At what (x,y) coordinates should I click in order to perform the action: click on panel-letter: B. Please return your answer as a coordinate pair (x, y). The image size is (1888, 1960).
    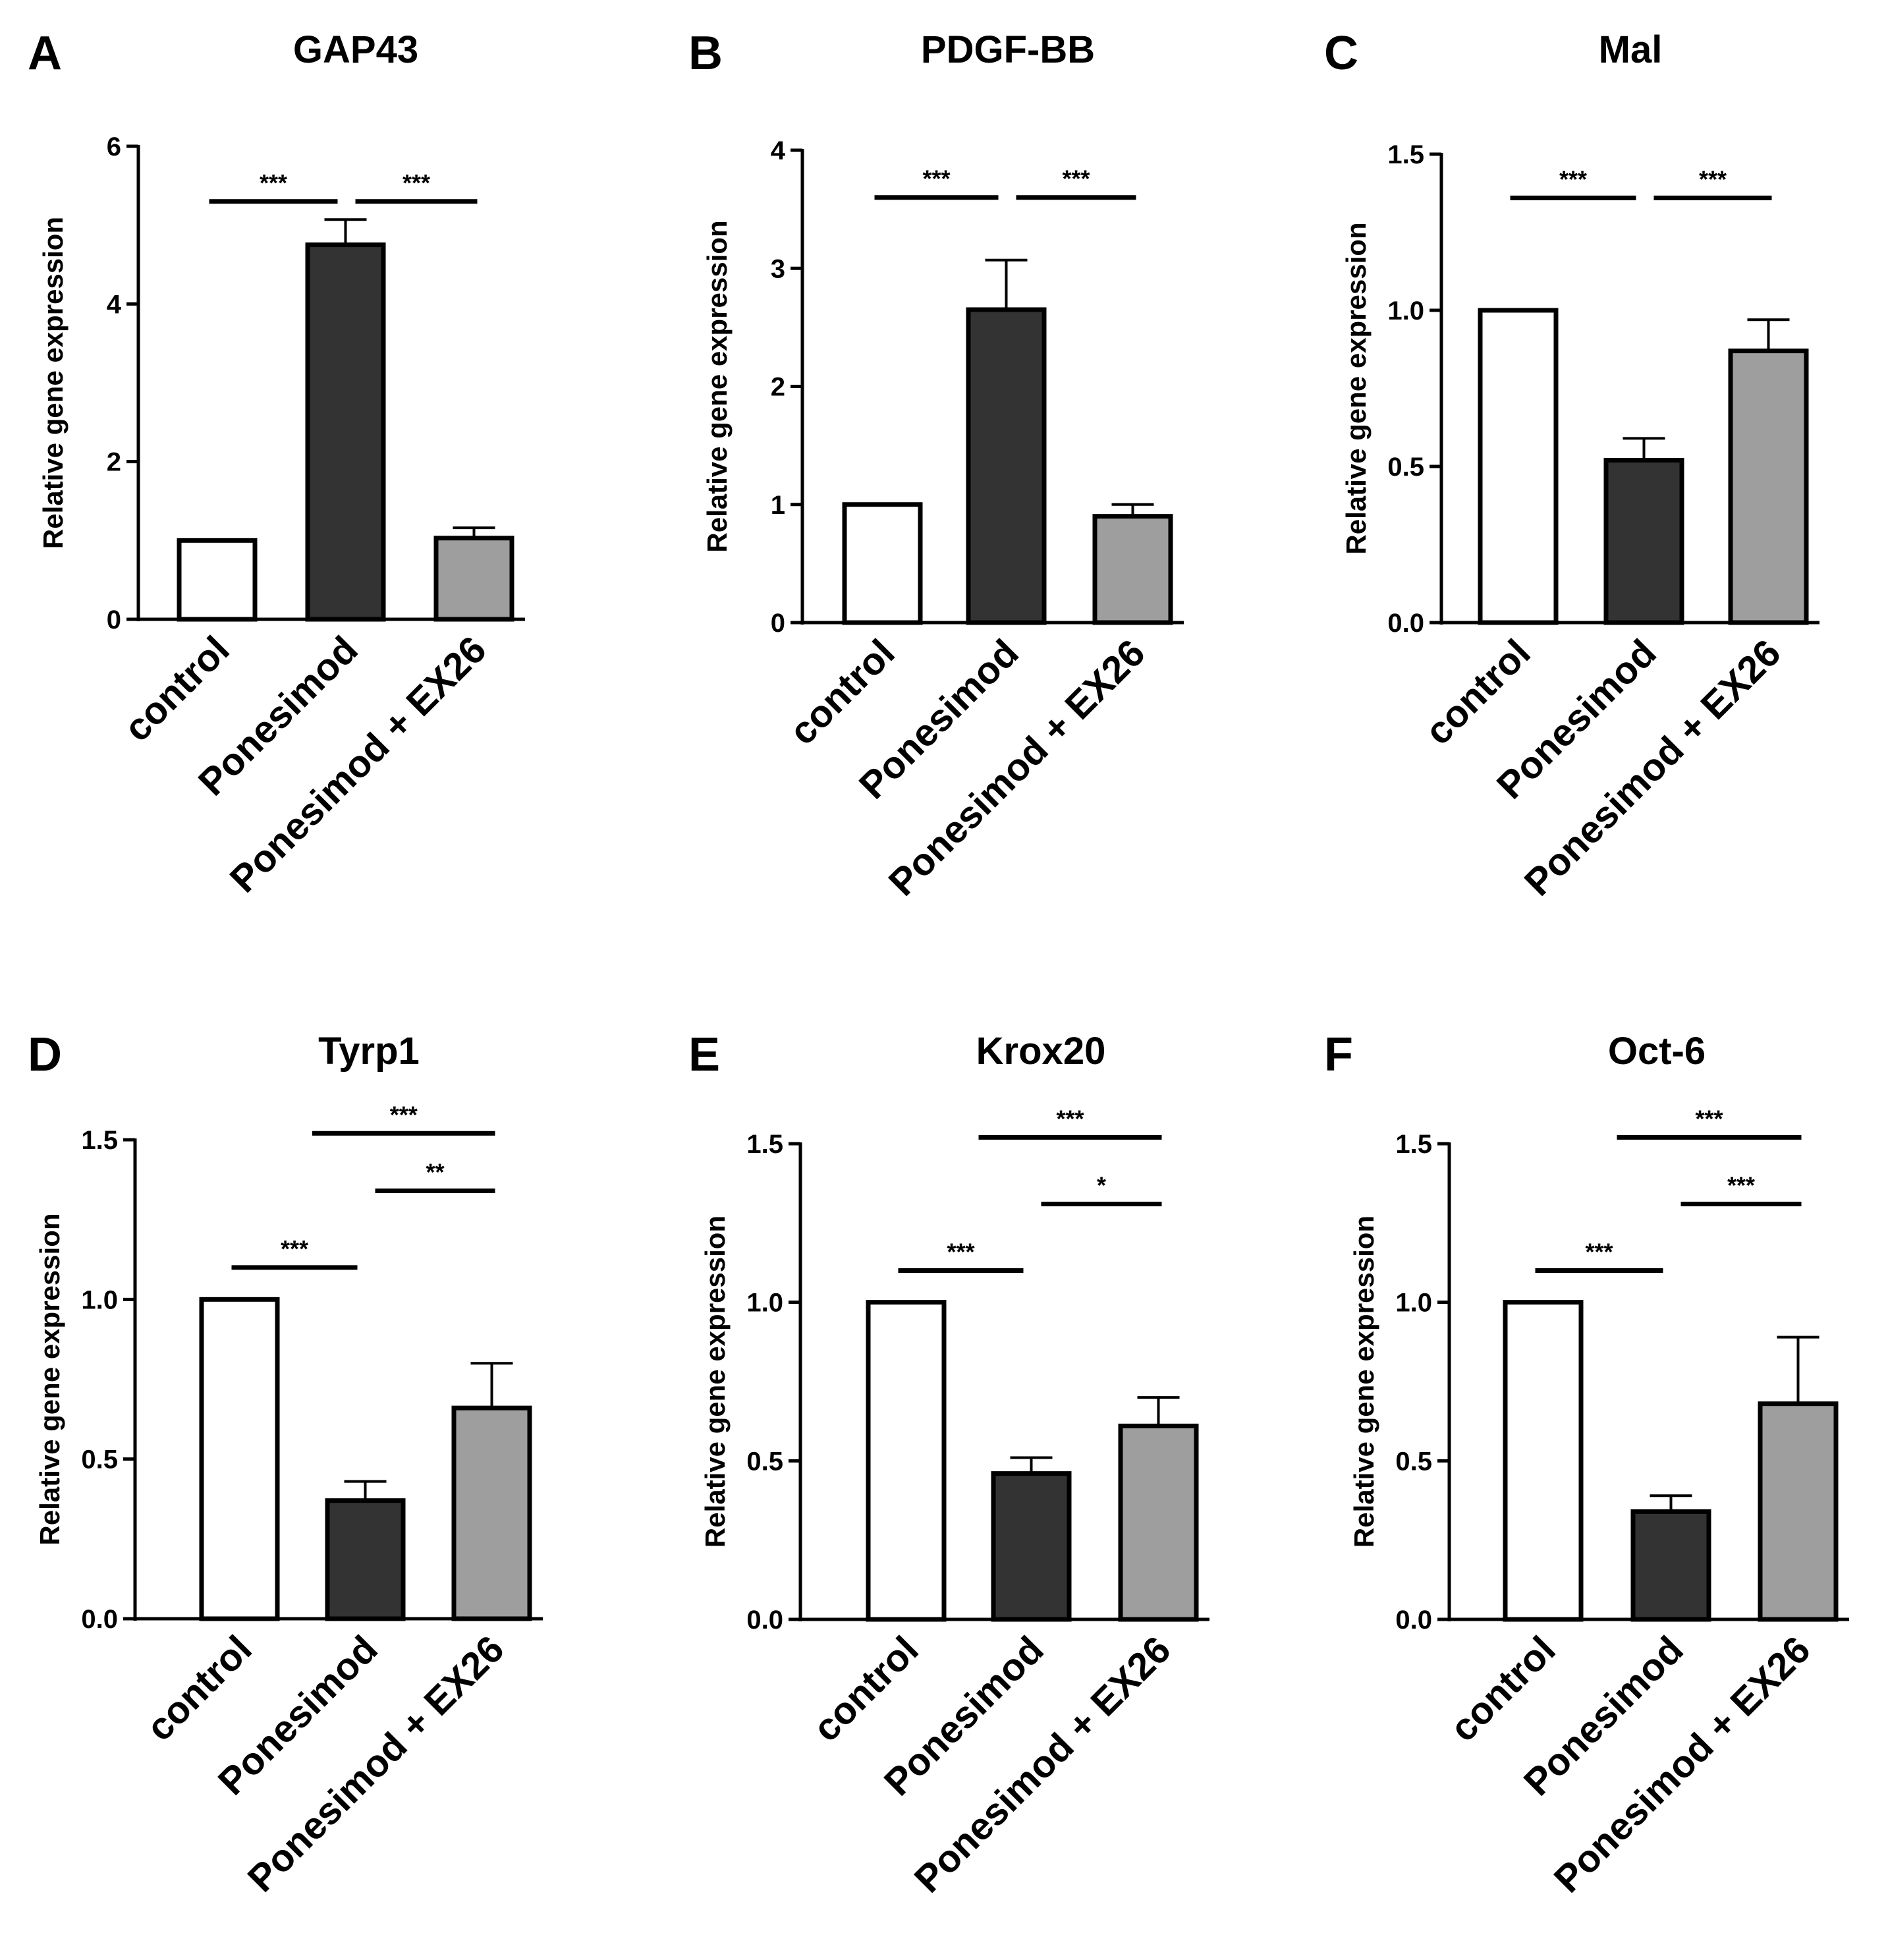
    Looking at the image, I should click on (706, 53).